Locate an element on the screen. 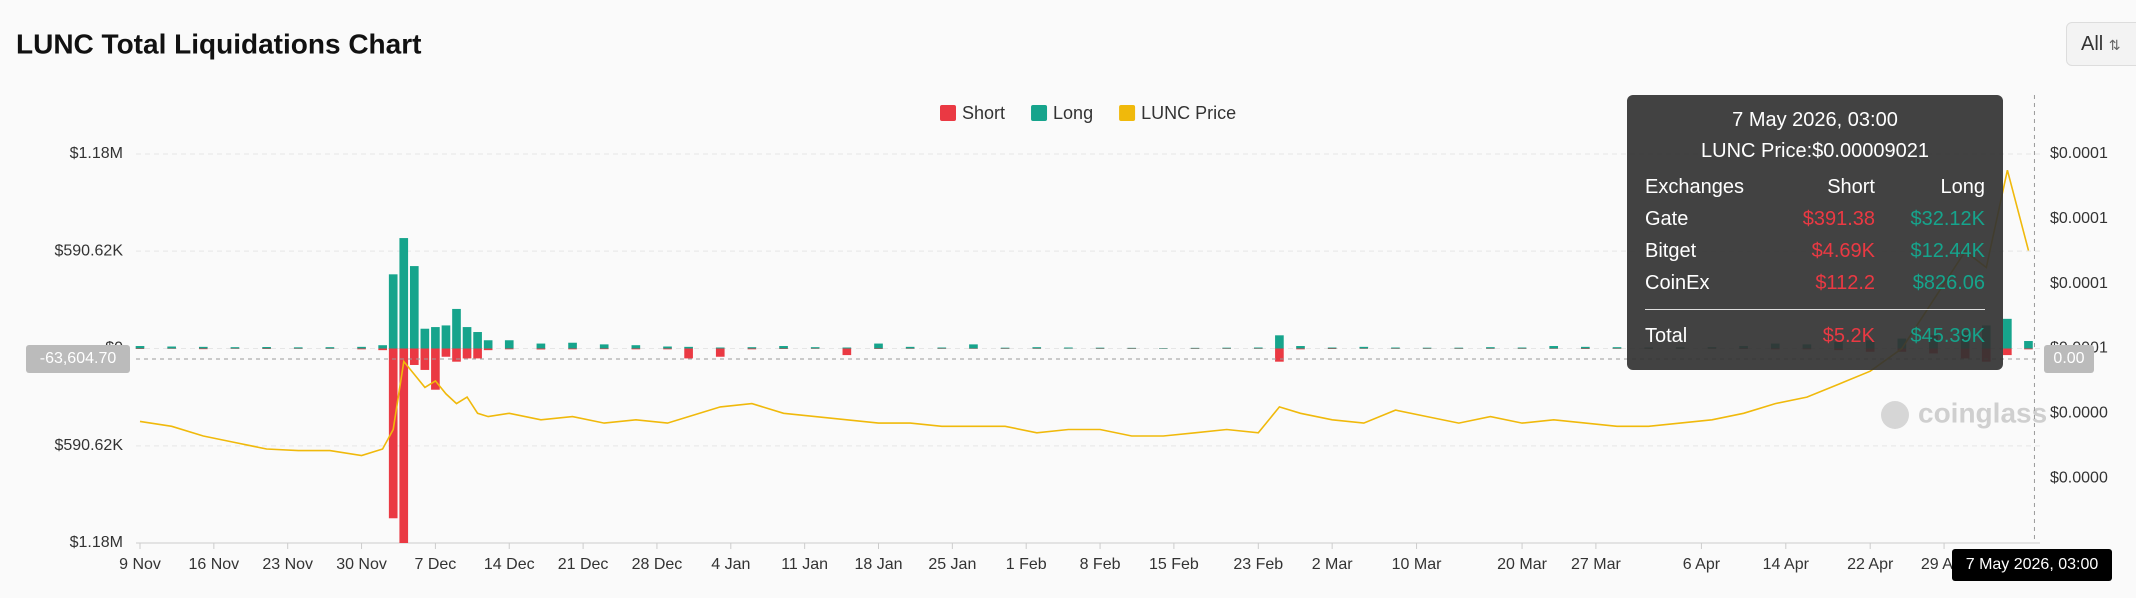  th: Long is located at coordinates (1963, 186).